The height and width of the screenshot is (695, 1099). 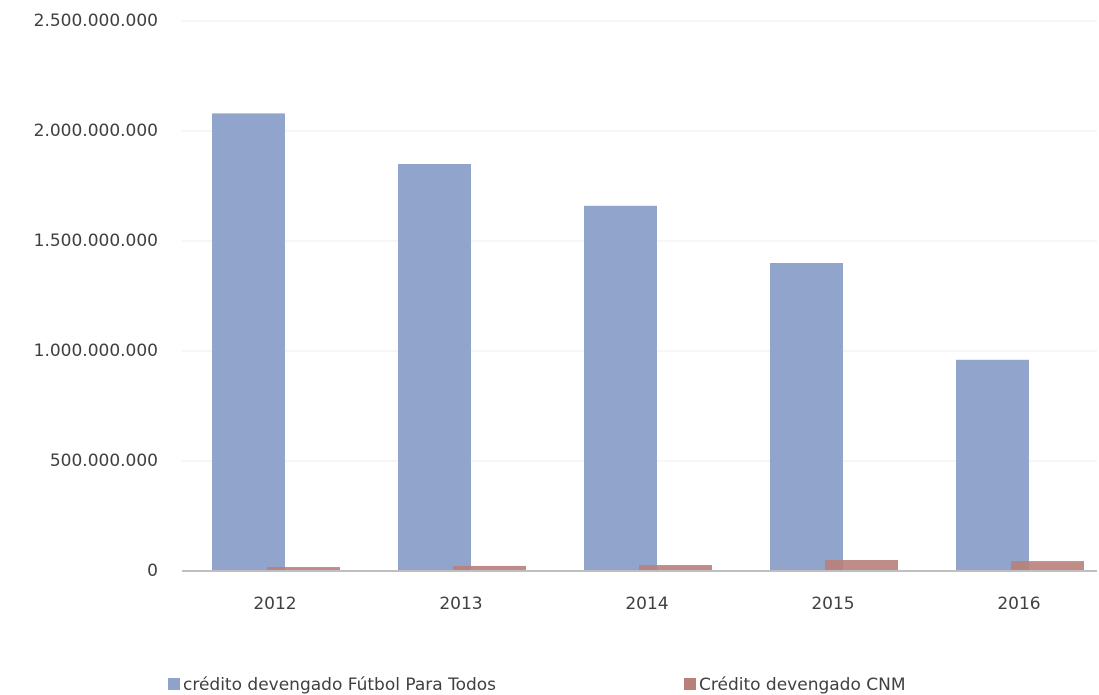 What do you see at coordinates (96, 241) in the screenshot?
I see `y-tick-label: 1.500.000.000` at bounding box center [96, 241].